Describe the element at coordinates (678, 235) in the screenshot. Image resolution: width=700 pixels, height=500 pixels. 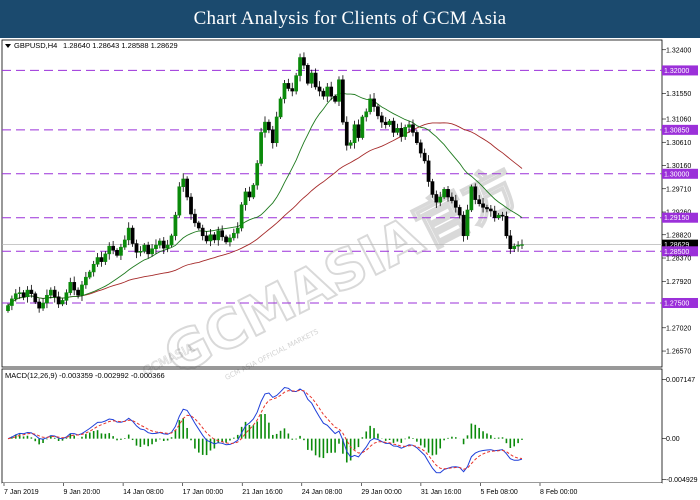
I see `y-tick-label: 1.28820` at that location.